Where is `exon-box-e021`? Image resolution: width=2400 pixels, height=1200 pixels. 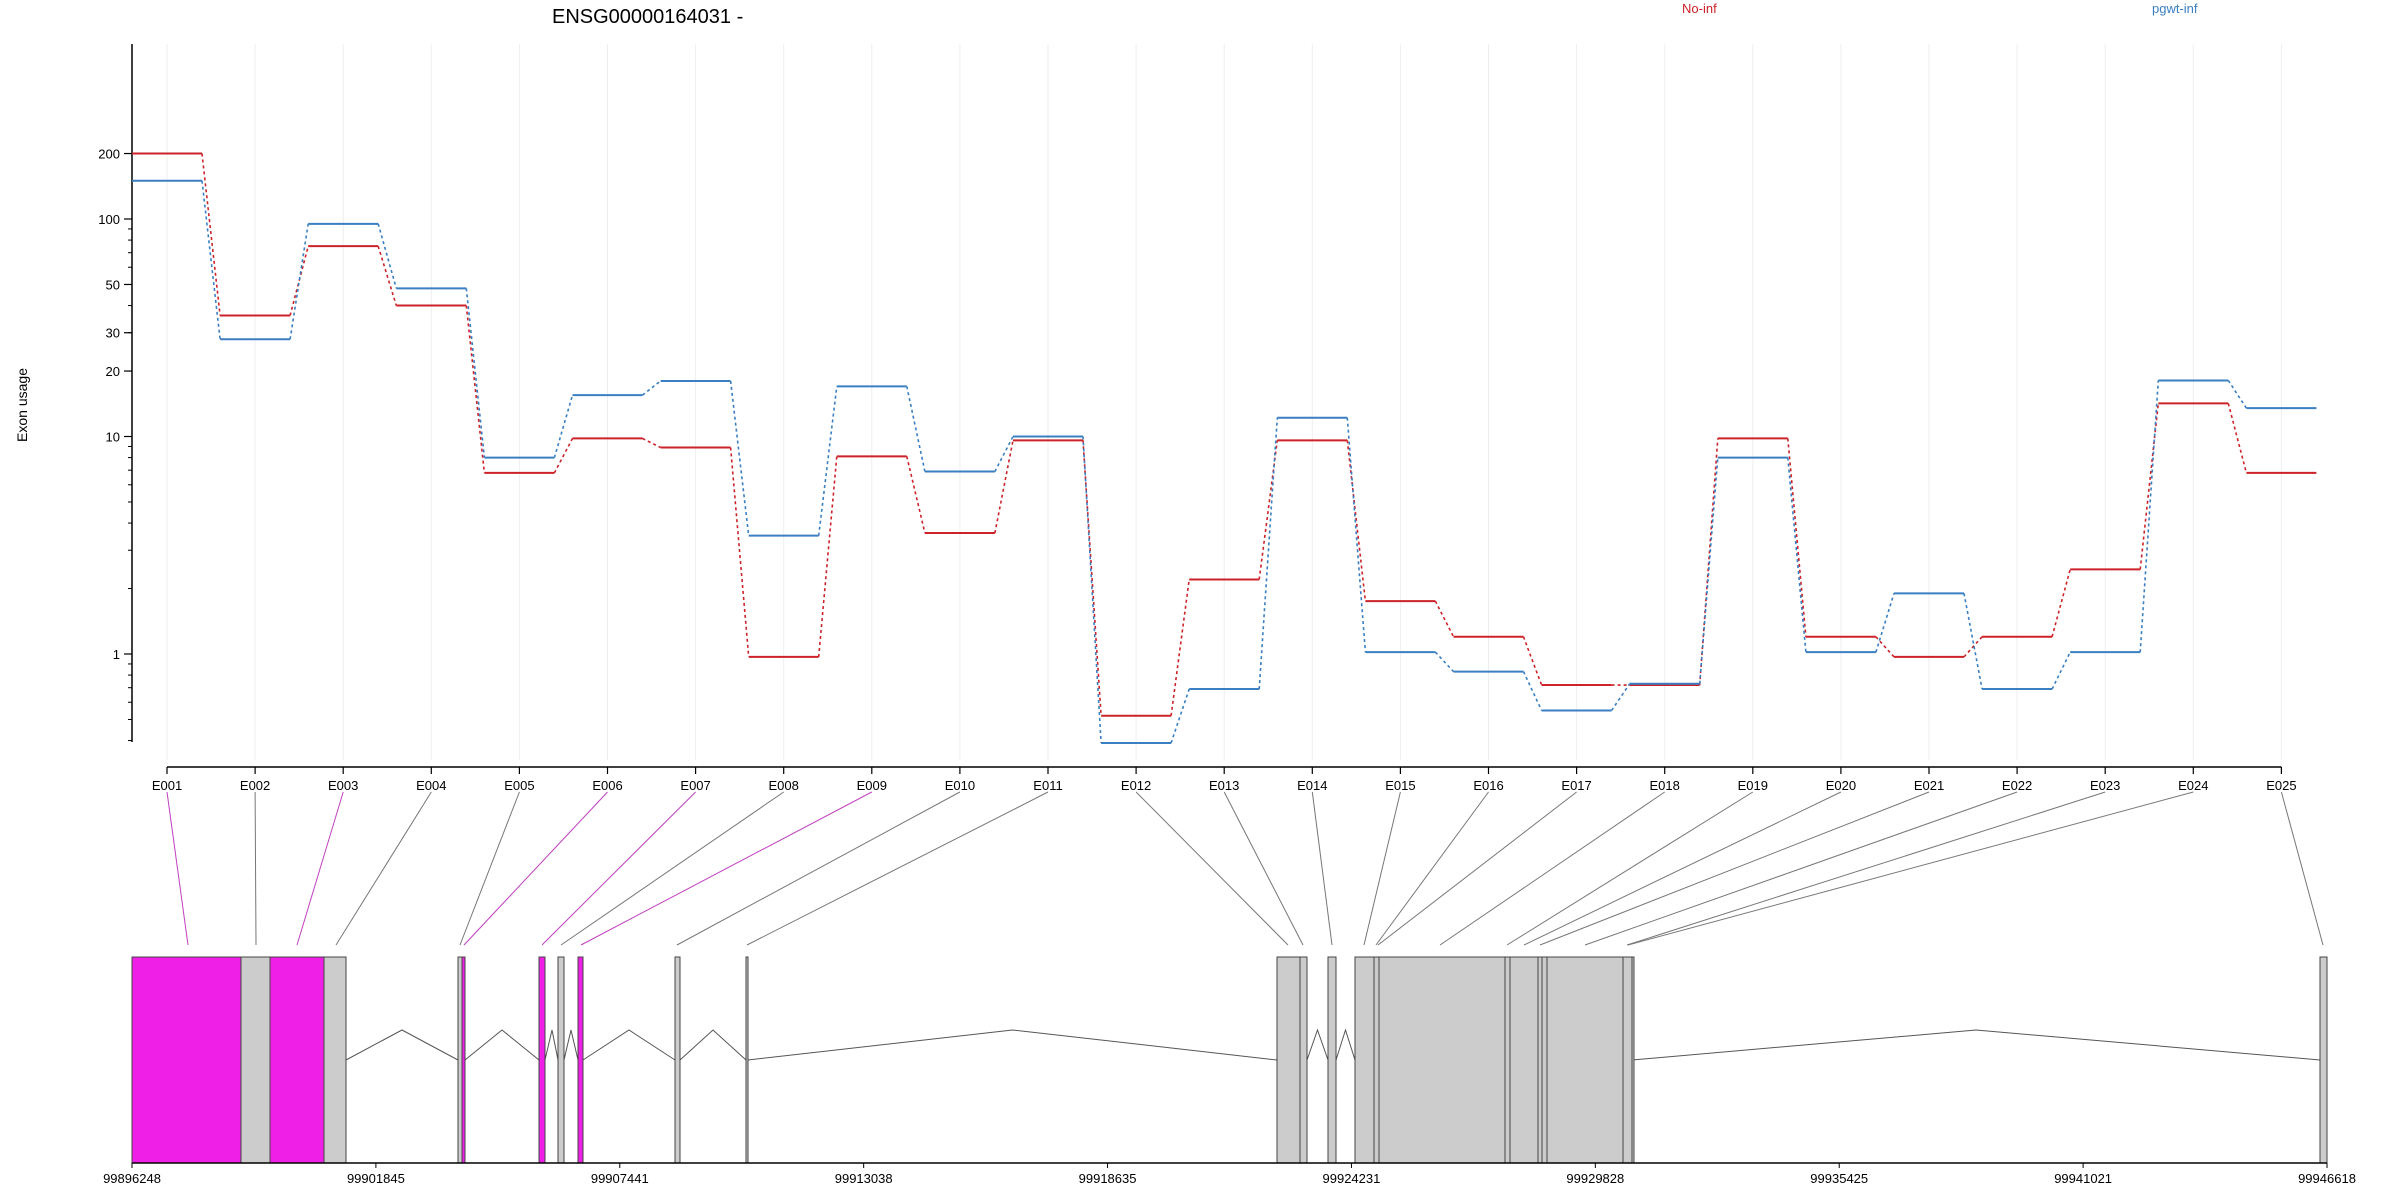
exon-box-e021 is located at coordinates (1544, 1060).